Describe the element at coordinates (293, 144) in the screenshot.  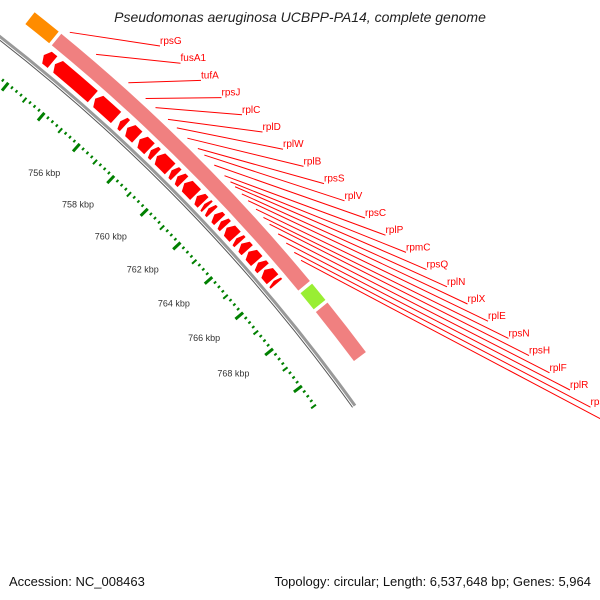
I see `gene-label-rplW: rplW` at that location.